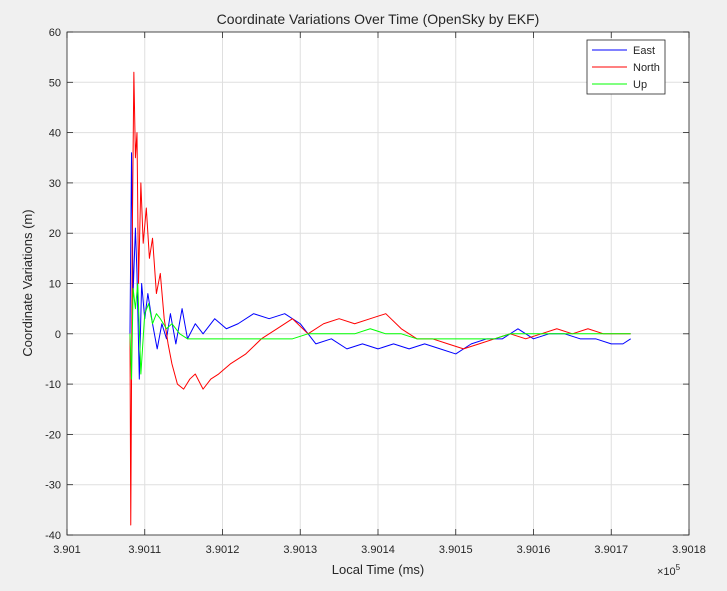 The width and height of the screenshot is (727, 591). I want to click on y-tick-label: 20, so click(55, 234).